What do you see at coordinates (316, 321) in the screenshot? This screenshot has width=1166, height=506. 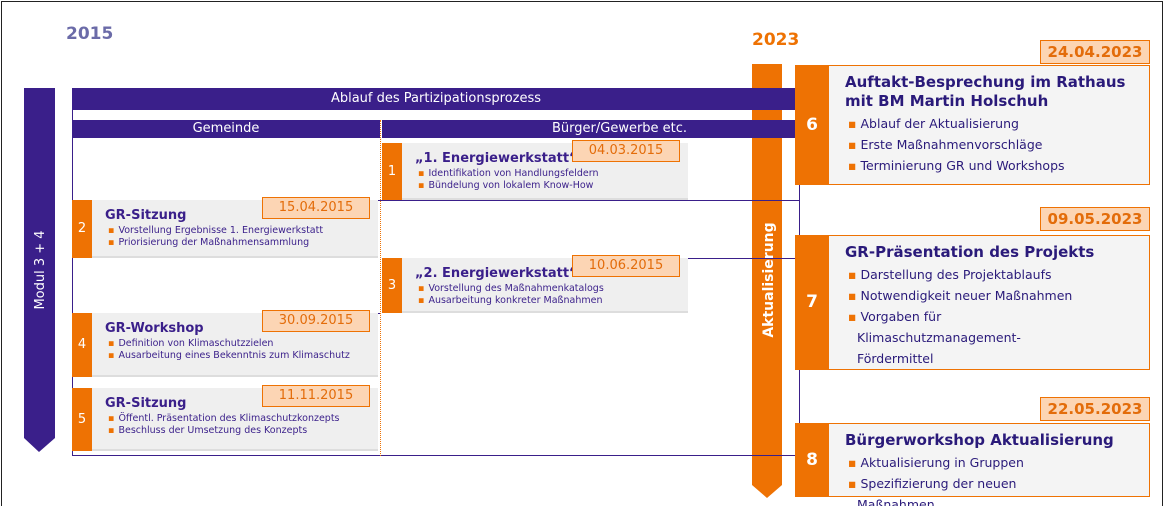 I see `date-tag: 30.09.2015` at bounding box center [316, 321].